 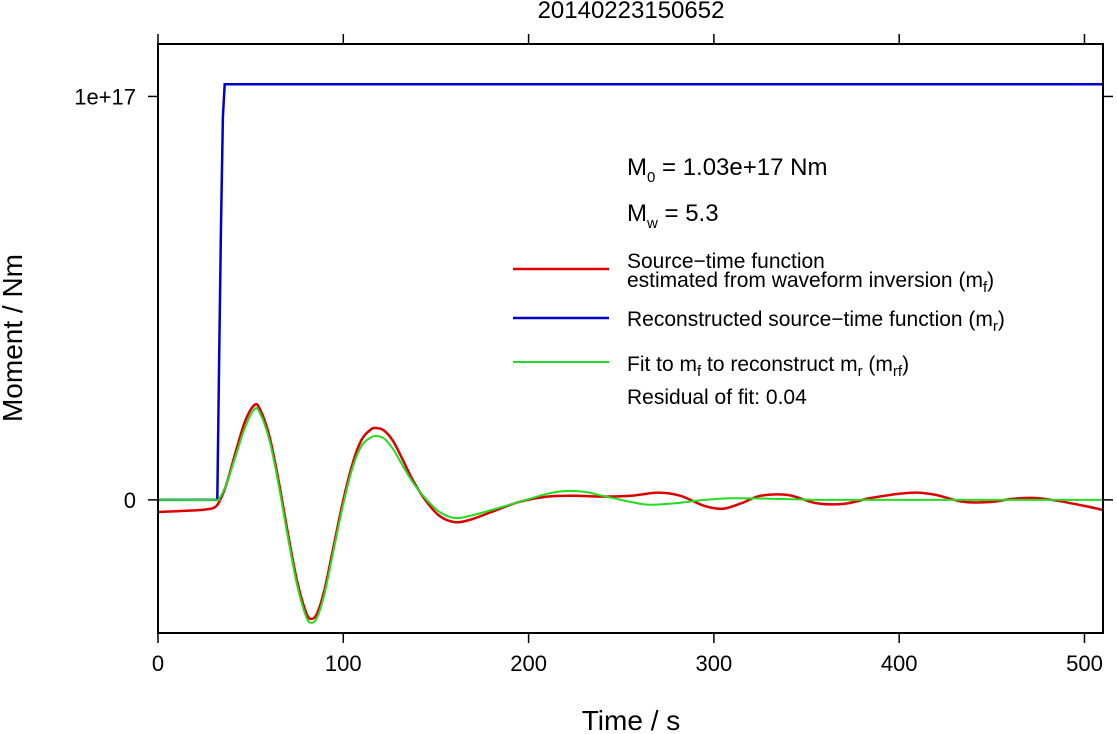 I want to click on x-tick-label: 200, so click(x=528, y=663).